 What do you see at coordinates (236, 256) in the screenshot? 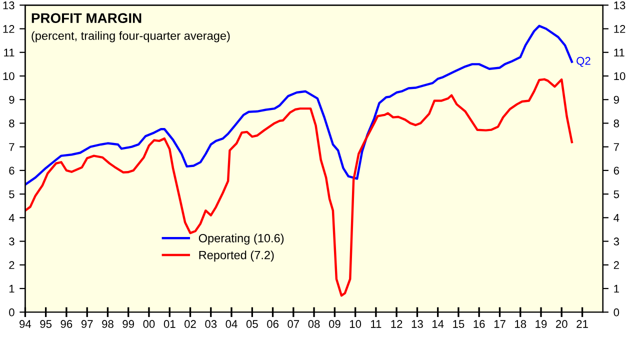
I see `legend-label: Reported (7.2)` at bounding box center [236, 256].